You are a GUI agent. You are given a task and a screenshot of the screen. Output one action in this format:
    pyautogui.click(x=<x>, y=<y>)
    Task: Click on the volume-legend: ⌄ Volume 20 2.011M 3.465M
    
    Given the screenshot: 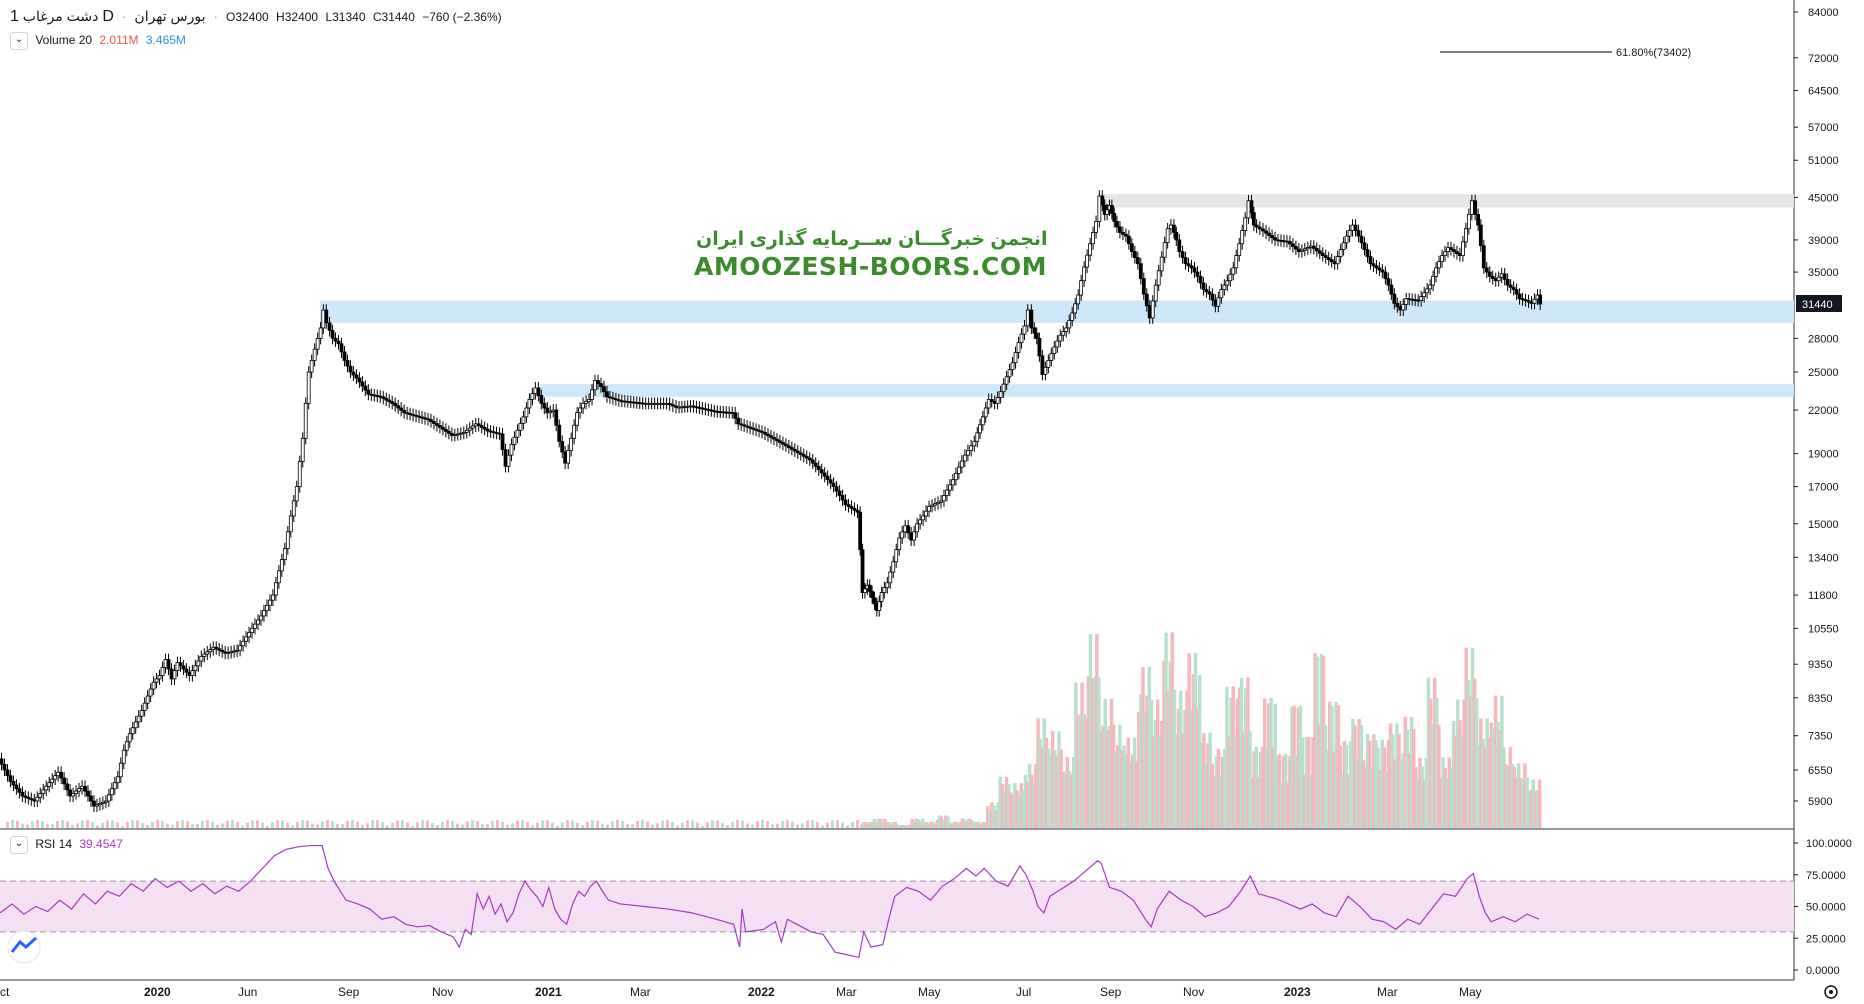 What is the action you would take?
    pyautogui.click(x=100, y=41)
    